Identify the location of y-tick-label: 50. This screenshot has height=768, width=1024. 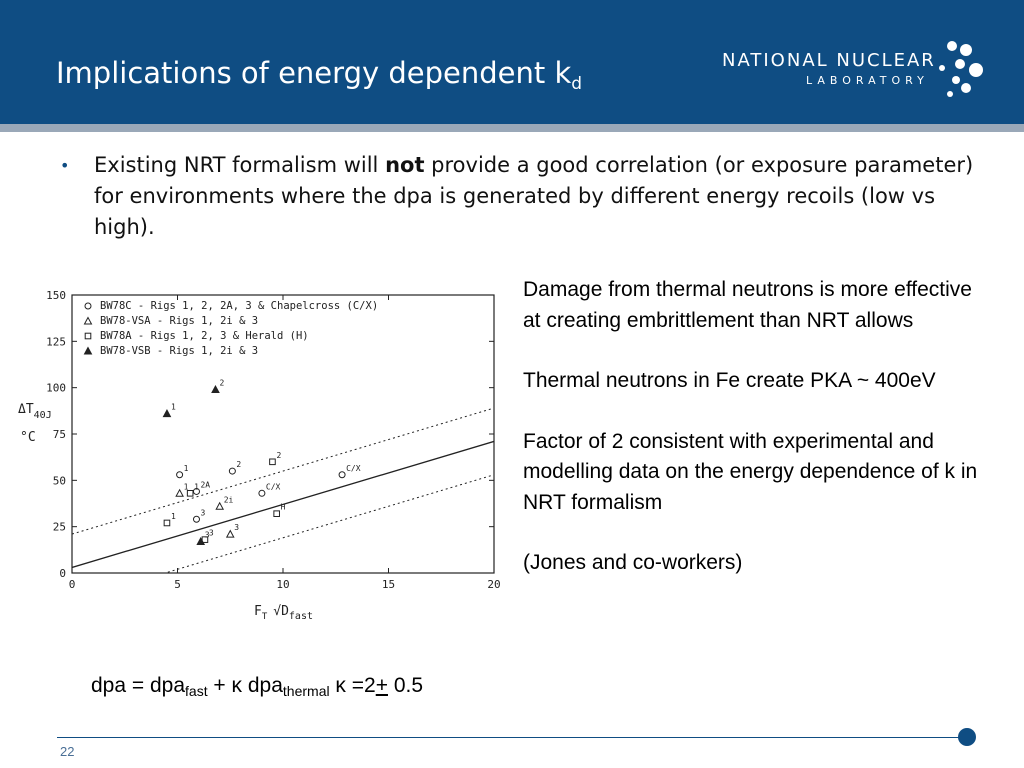
(59, 480).